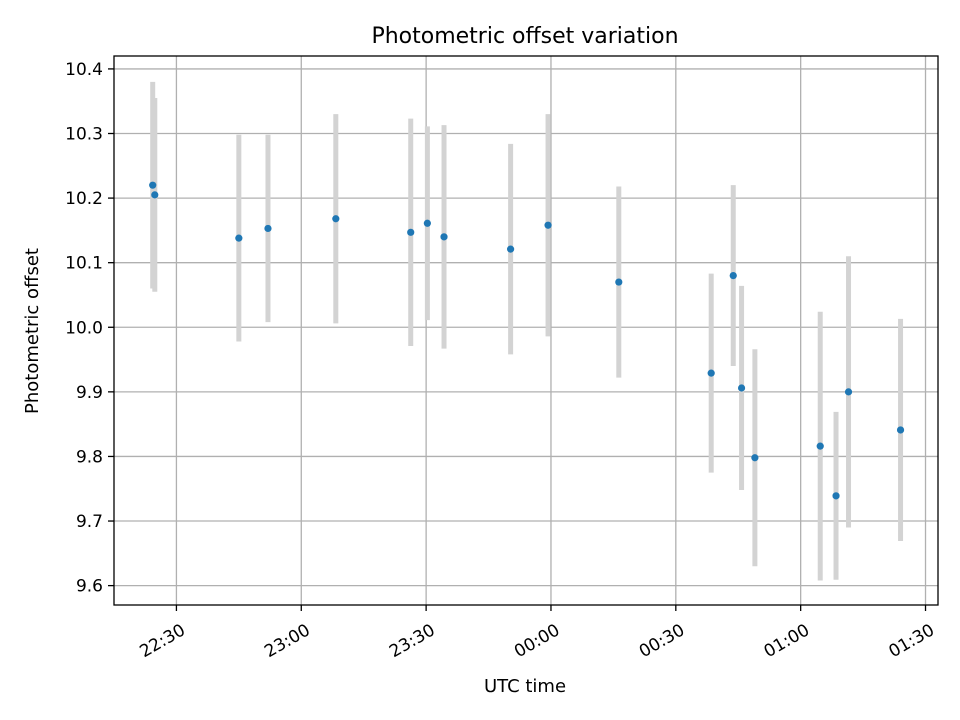  I want to click on y-tick-label: 9.7, so click(89, 522).